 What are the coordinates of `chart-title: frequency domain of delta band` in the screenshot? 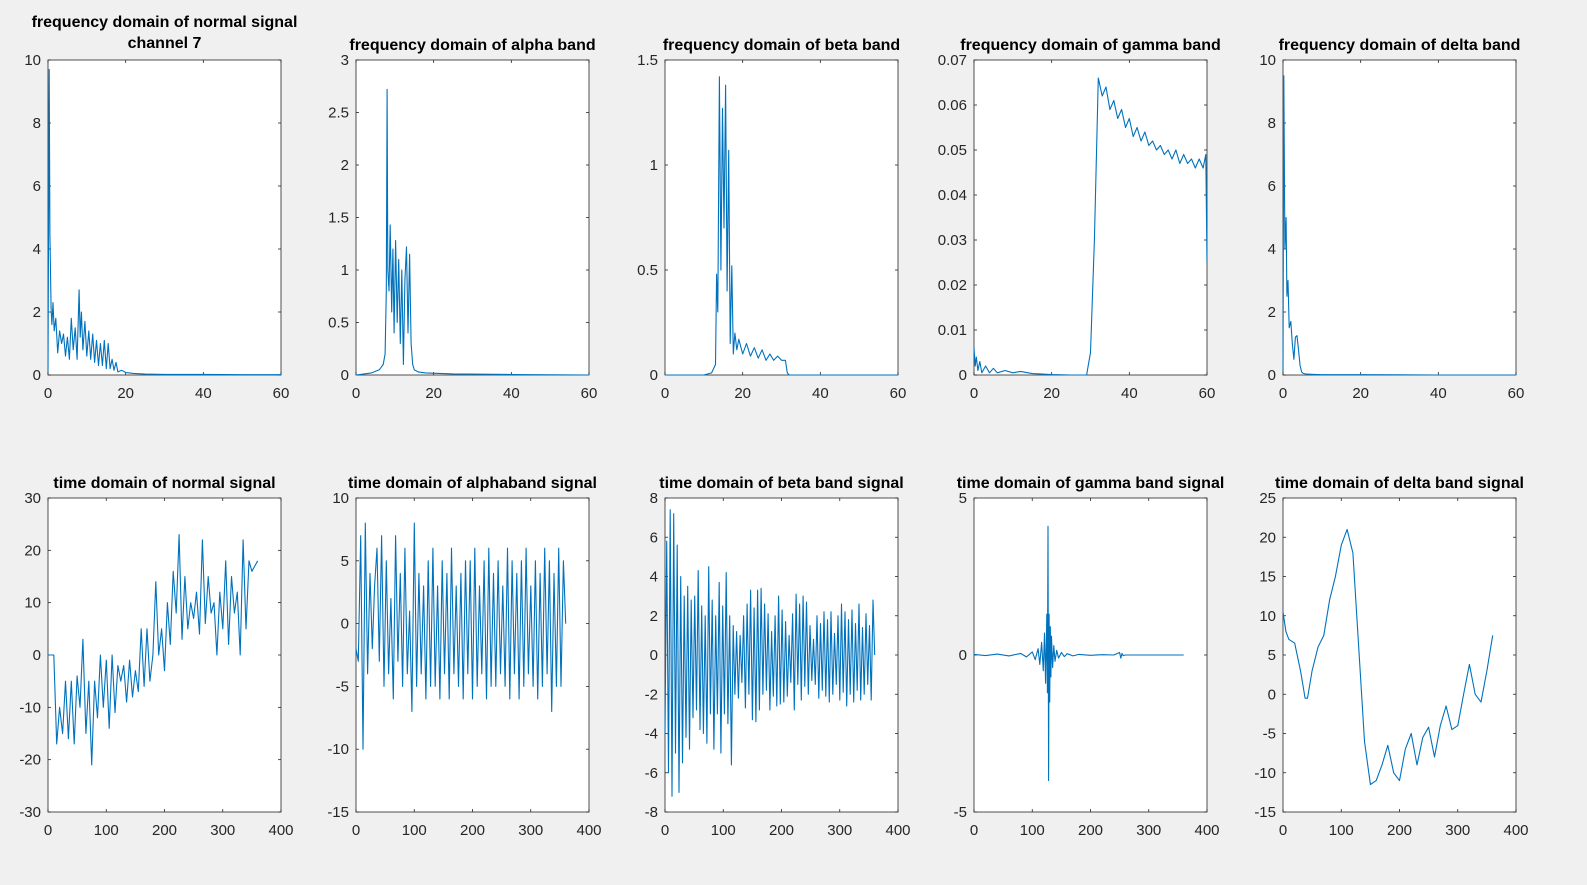 It's located at (1400, 45).